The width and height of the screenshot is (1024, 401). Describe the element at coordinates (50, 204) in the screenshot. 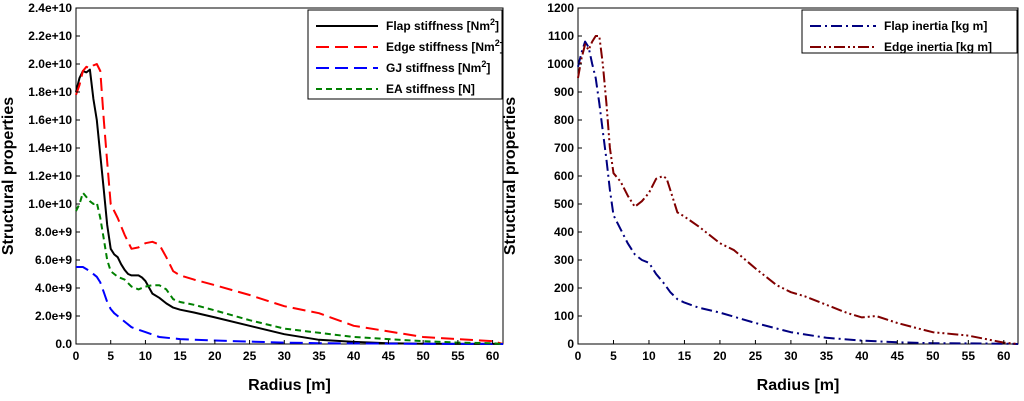

I see `y-tick-label: 1.0e+10` at that location.